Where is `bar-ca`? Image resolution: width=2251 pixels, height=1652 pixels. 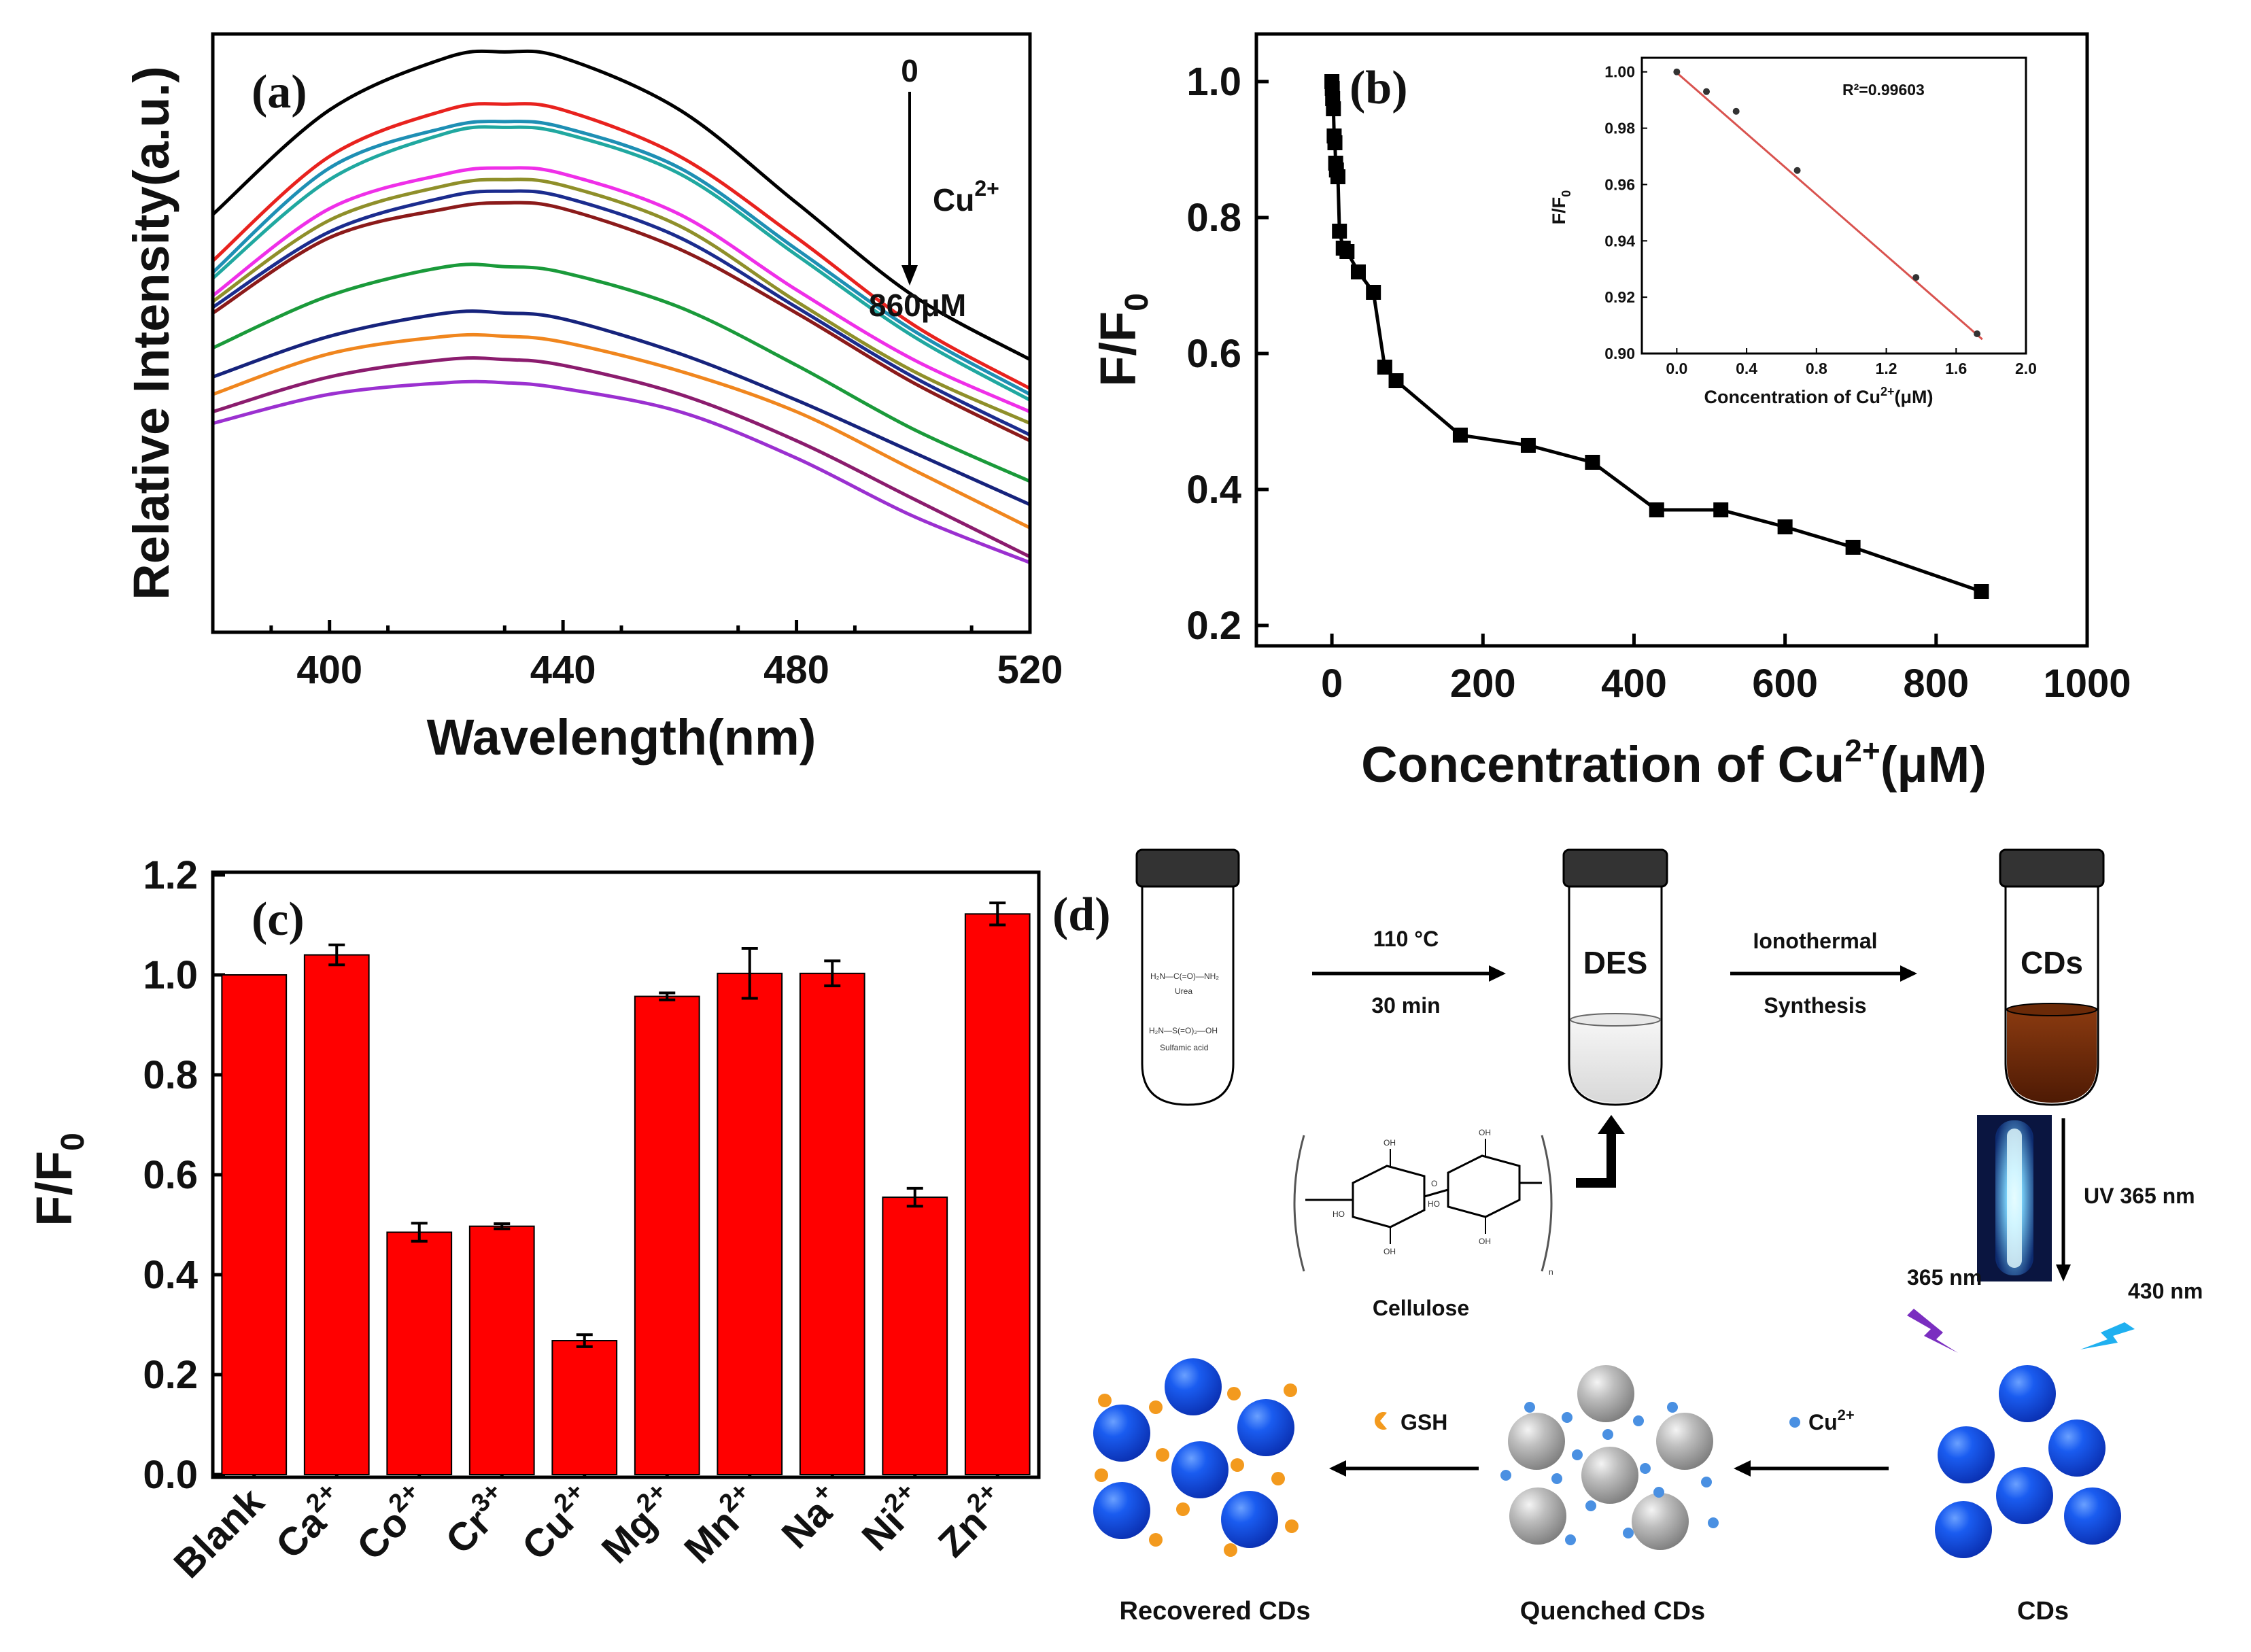
bar-ca is located at coordinates (336, 1214).